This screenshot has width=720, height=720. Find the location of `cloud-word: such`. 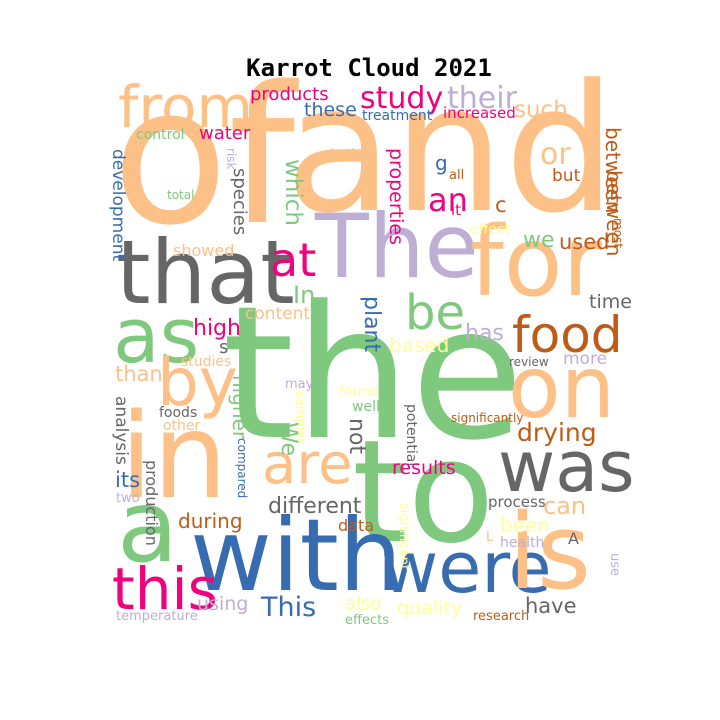

cloud-word: such is located at coordinates (541, 110).